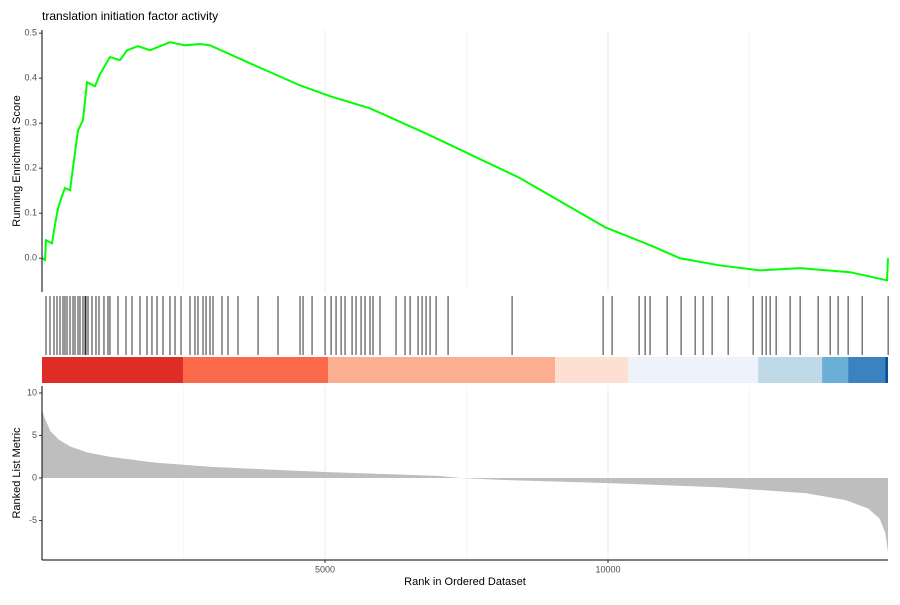 The height and width of the screenshot is (605, 900). I want to click on y-tick-label: 0, so click(34, 477).